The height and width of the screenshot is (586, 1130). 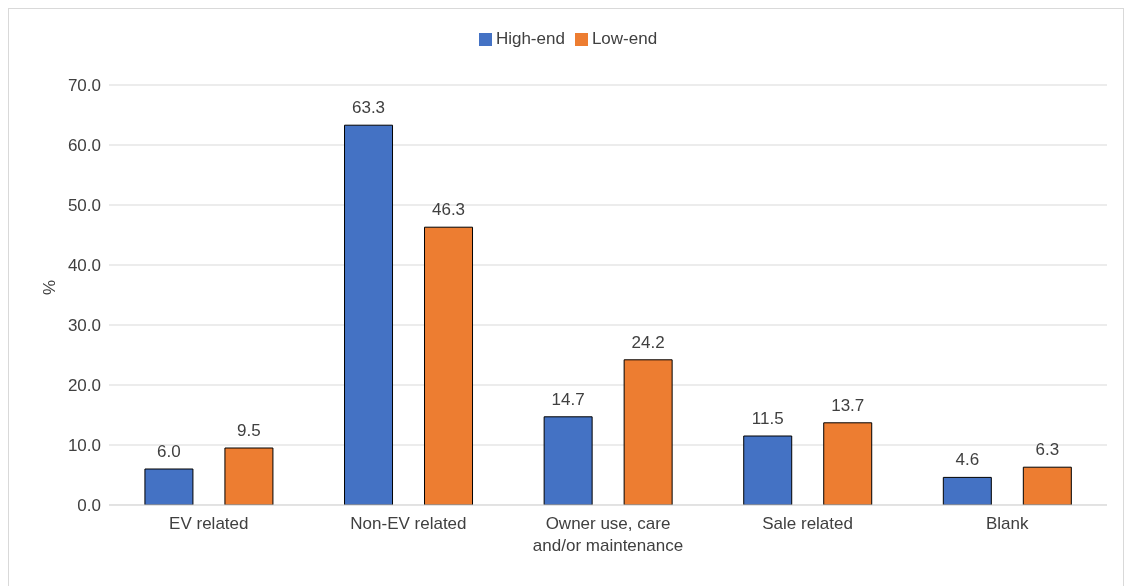 What do you see at coordinates (84, 206) in the screenshot?
I see `y-tick-label: 50.0` at bounding box center [84, 206].